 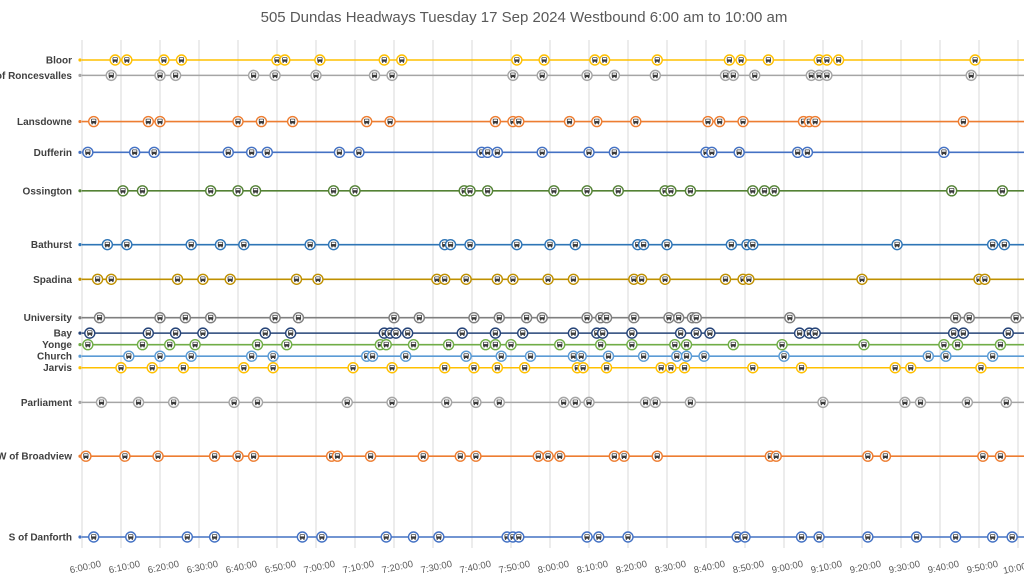 I want to click on x-tick-label: 8:00:00, so click(x=553, y=567).